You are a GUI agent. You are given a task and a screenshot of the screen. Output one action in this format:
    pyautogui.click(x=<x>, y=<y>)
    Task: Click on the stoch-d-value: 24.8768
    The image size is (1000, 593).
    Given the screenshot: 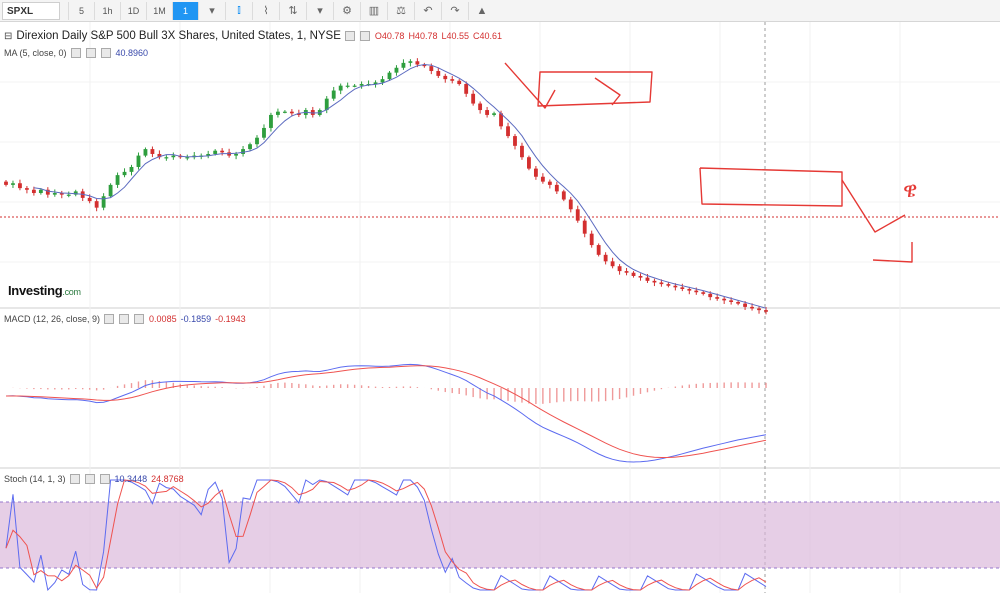 What is the action you would take?
    pyautogui.click(x=167, y=479)
    